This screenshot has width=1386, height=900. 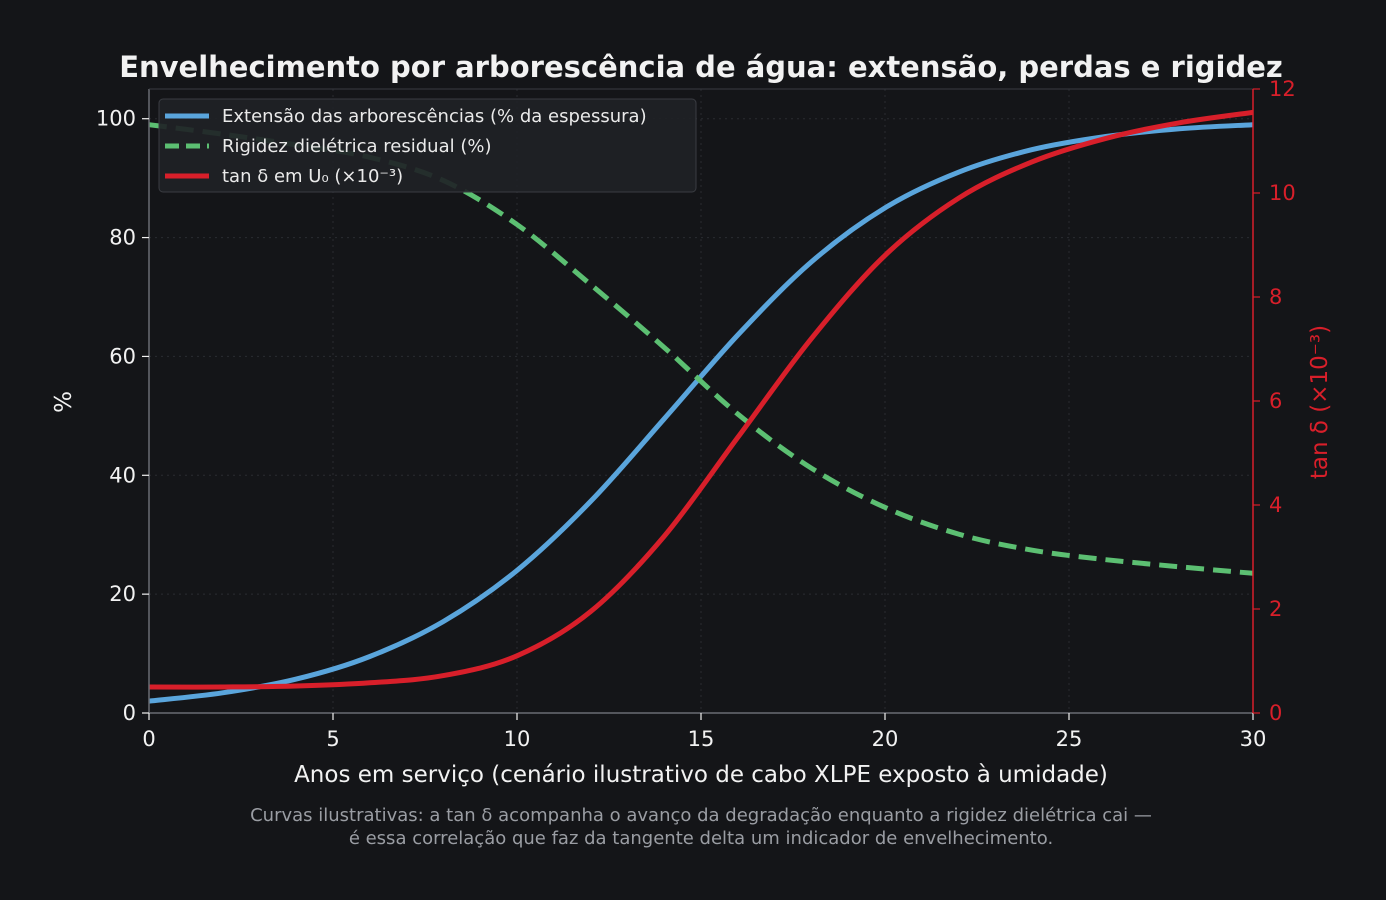 I want to click on y-tick-label-right: 6, so click(x=1275, y=401).